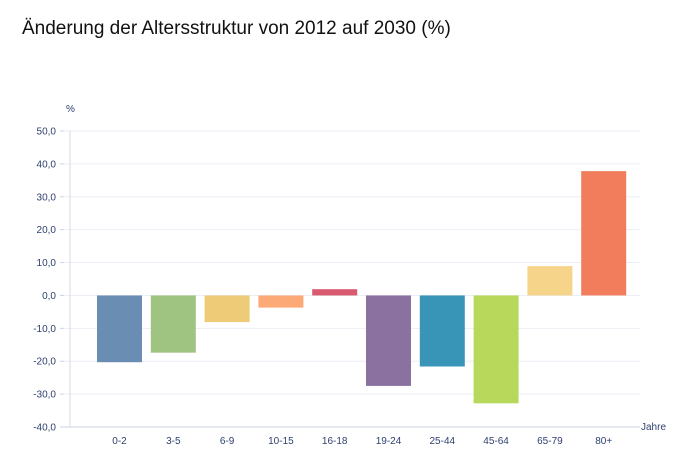  Describe the element at coordinates (70, 109) in the screenshot. I see `y-axis-label: %` at that location.